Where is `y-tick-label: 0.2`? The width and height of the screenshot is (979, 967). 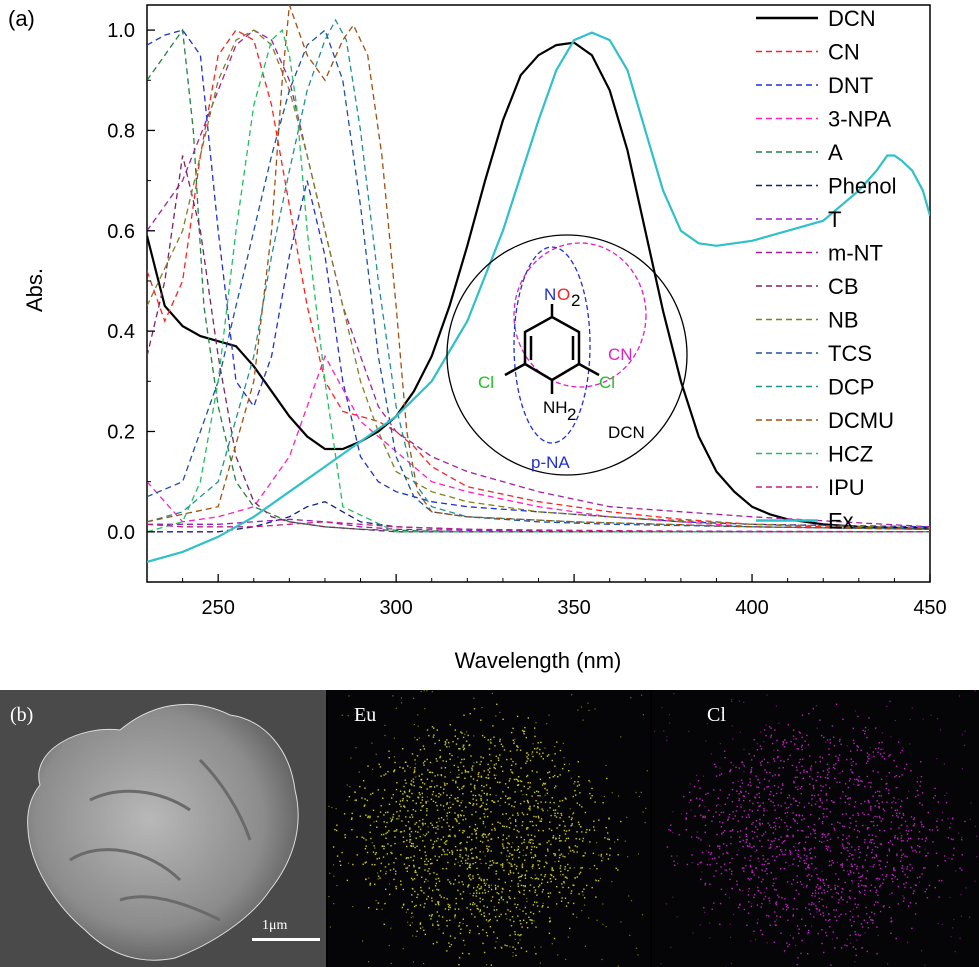
y-tick-label: 0.2 is located at coordinates (121, 432).